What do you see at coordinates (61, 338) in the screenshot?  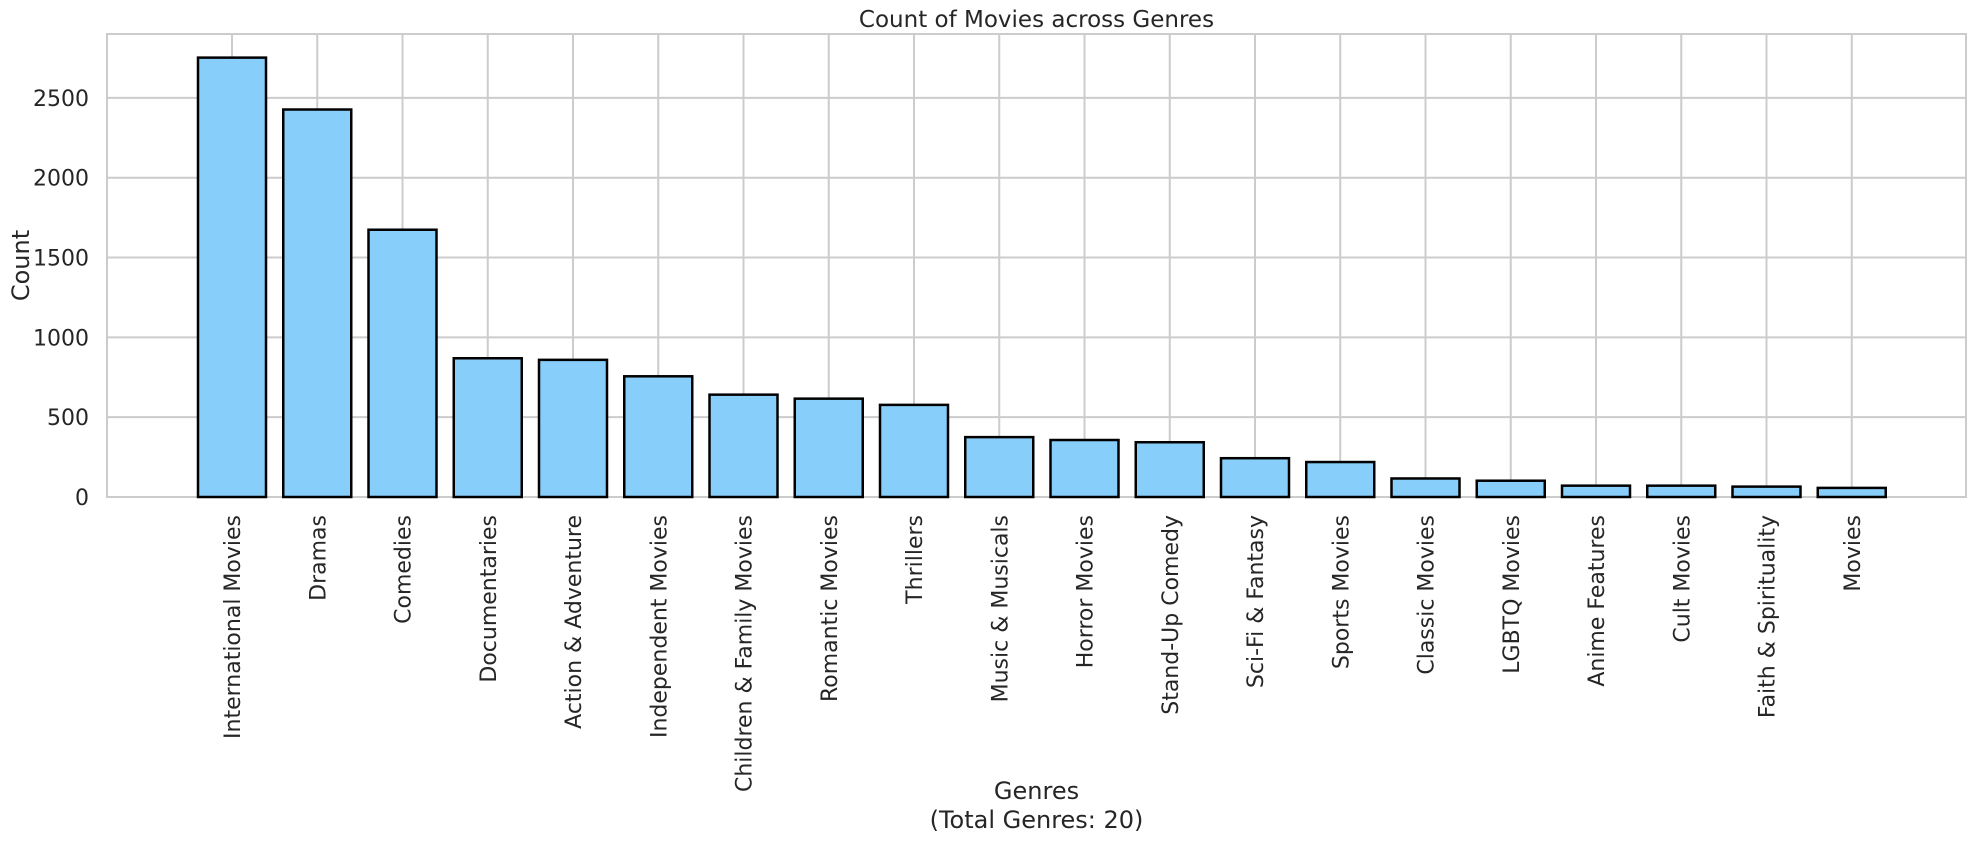 I see `y-tick-label: 1000` at bounding box center [61, 338].